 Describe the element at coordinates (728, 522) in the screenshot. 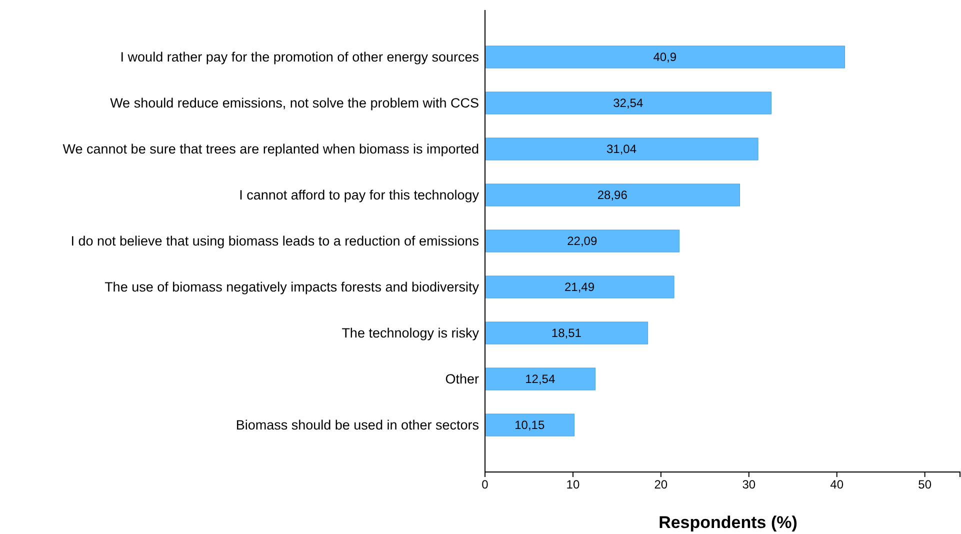

I see `x-axis-title: Respondents (%)` at that location.